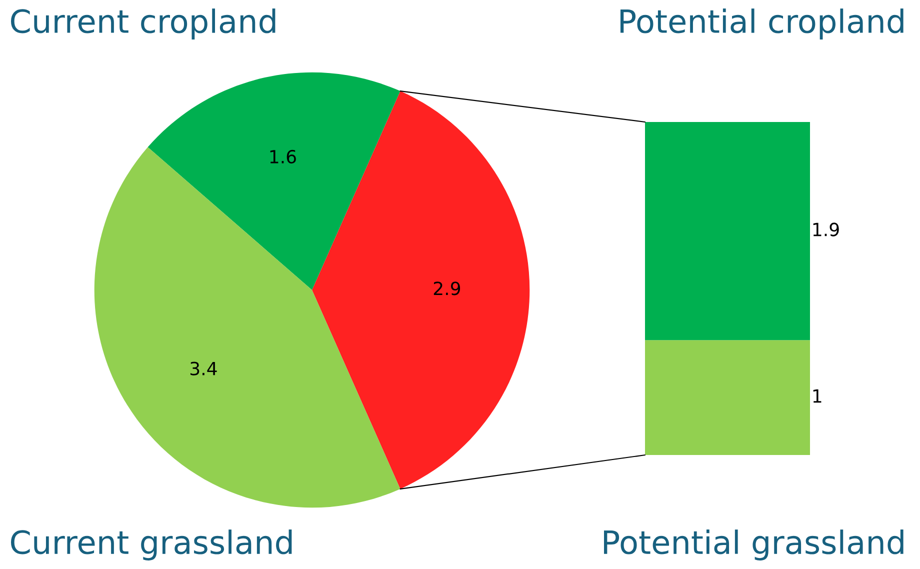 The height and width of the screenshot is (569, 920). I want to click on text: Potential cropland, so click(762, 24).